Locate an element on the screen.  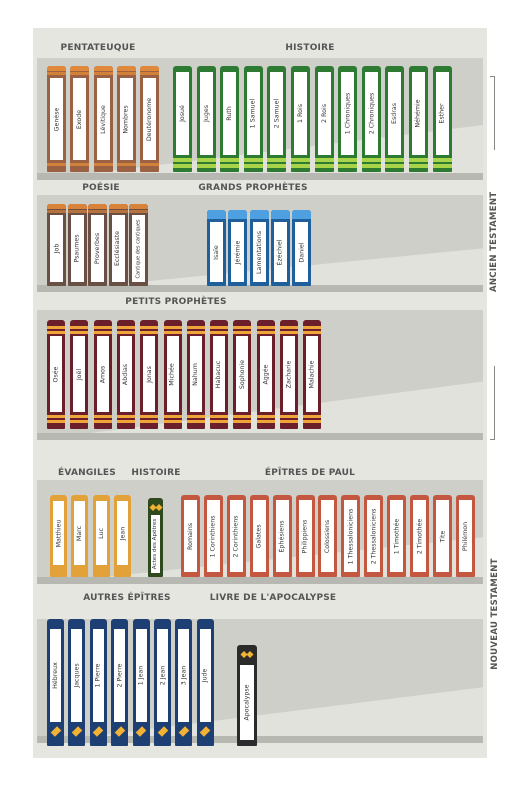
book-title: Philémon is located at coordinates (465, 536).